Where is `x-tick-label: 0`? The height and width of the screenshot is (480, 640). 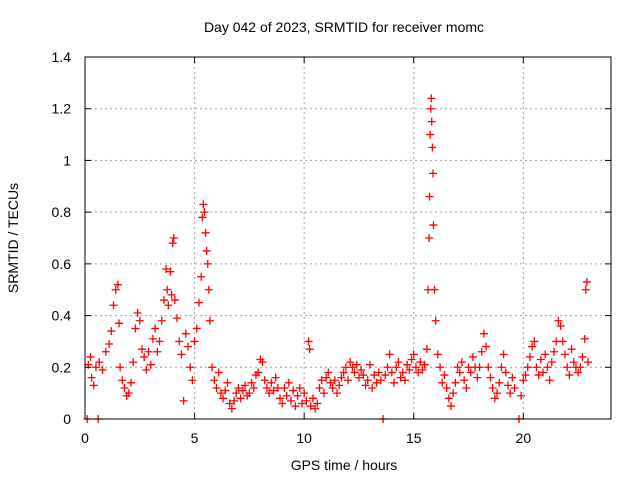
x-tick-label: 0 is located at coordinates (85, 438).